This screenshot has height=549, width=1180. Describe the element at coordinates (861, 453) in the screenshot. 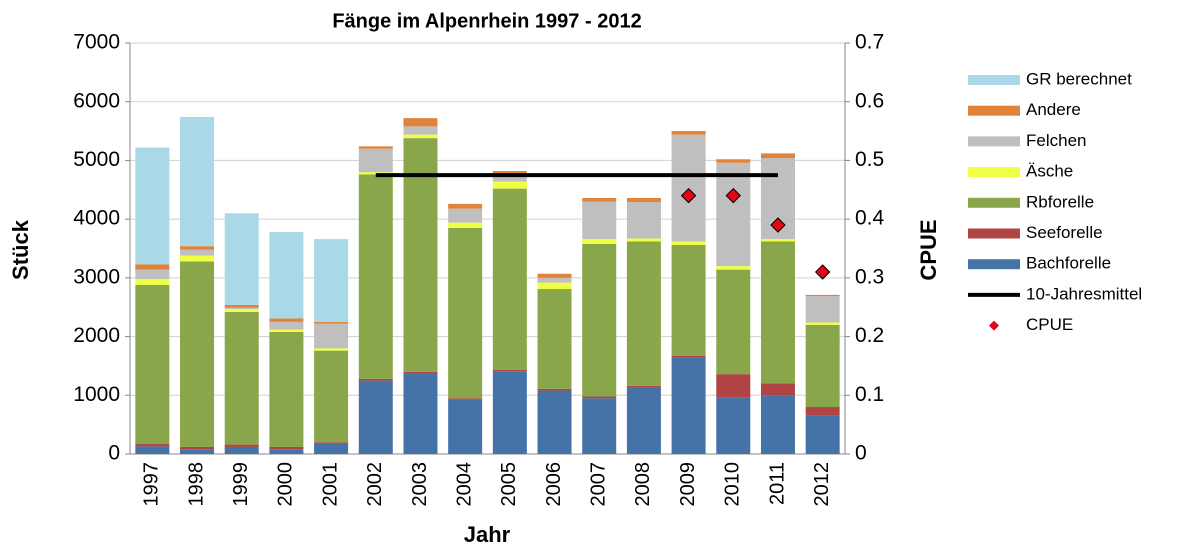

I see `y2-tick-label: 0` at that location.